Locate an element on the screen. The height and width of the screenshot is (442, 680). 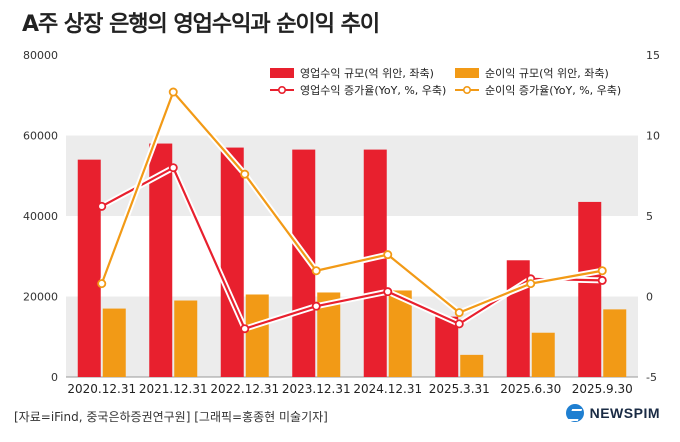
category-label: 2024.12.31 is located at coordinates (387, 389).